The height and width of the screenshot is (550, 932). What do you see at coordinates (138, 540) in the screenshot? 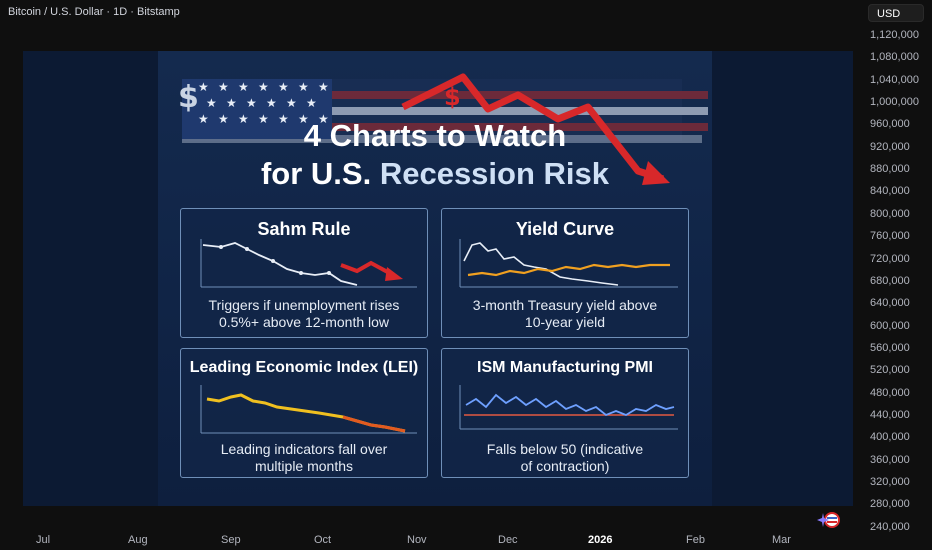
I see `time-axis-label: Aug` at bounding box center [138, 540].